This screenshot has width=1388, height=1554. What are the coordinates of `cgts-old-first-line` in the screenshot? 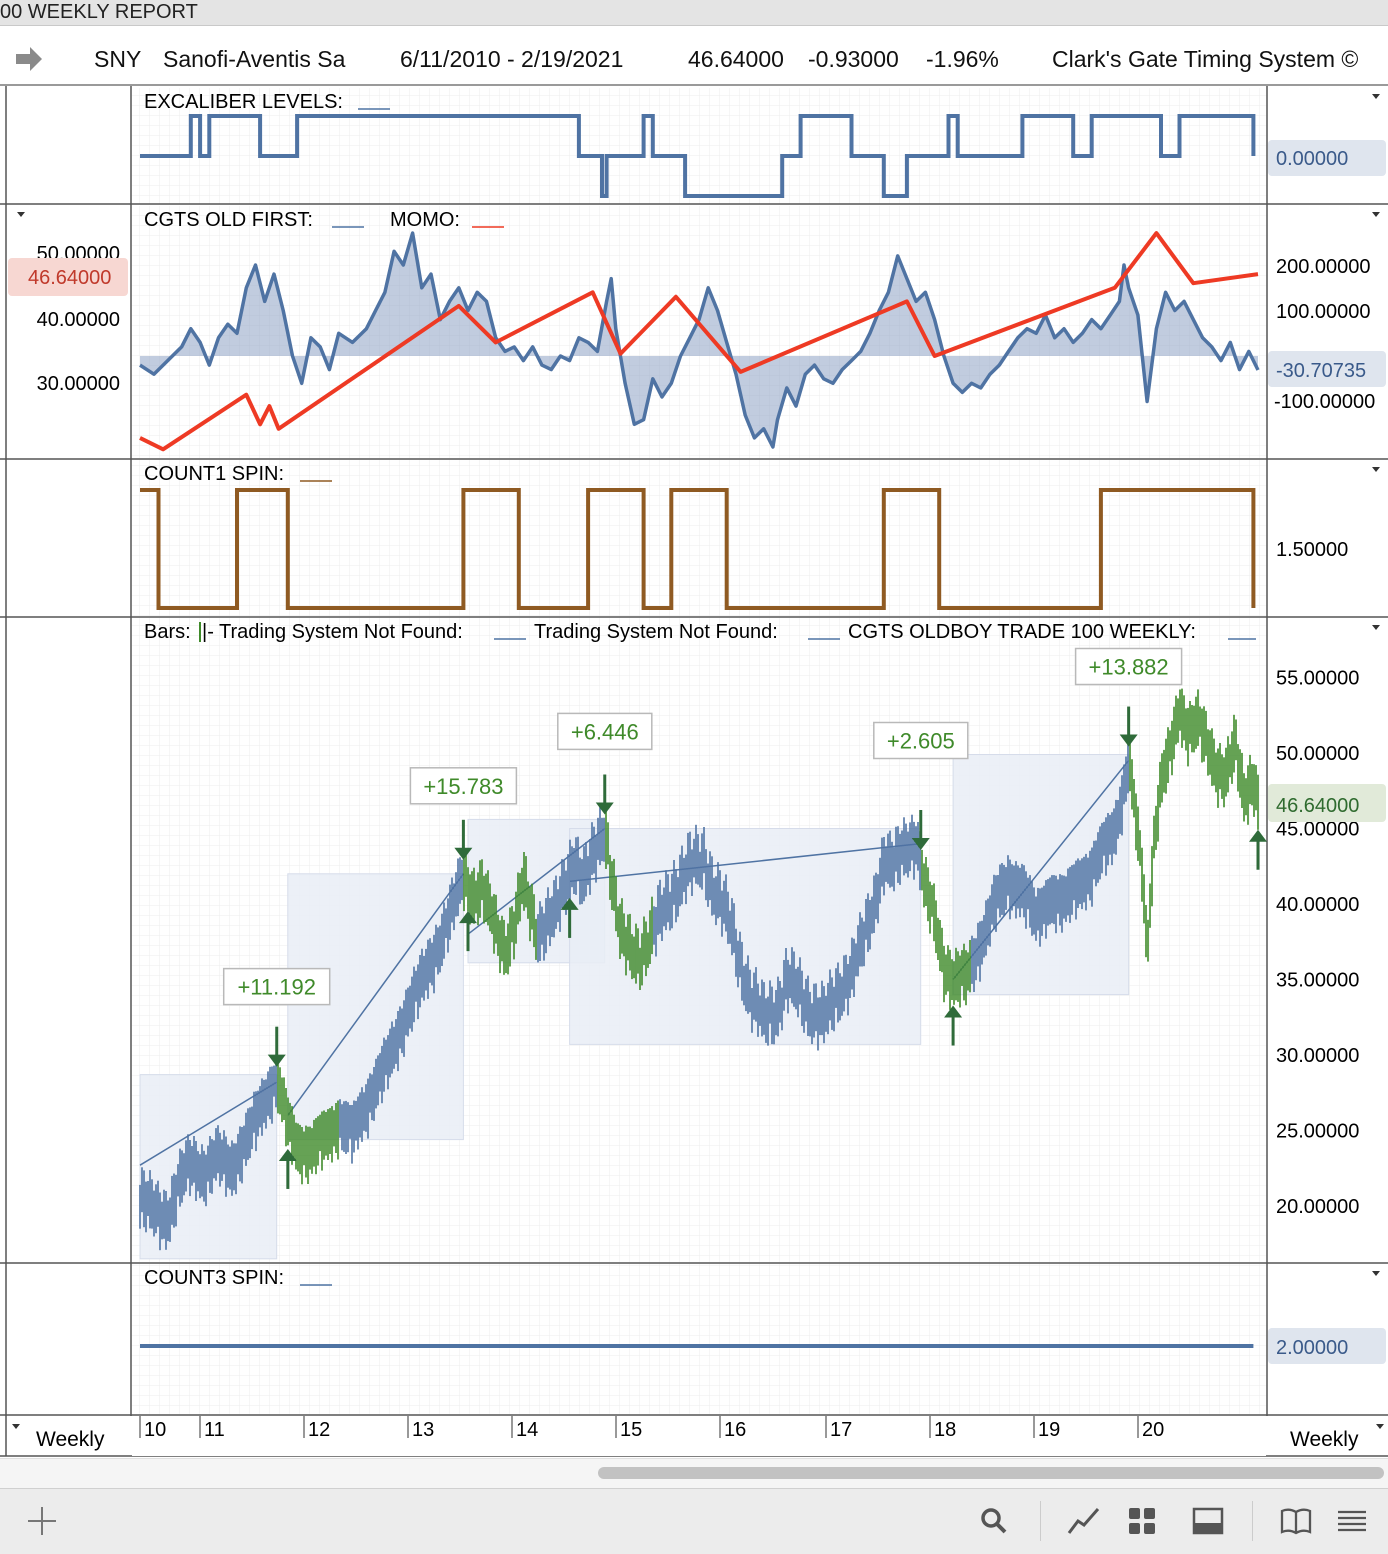 It's located at (699, 340).